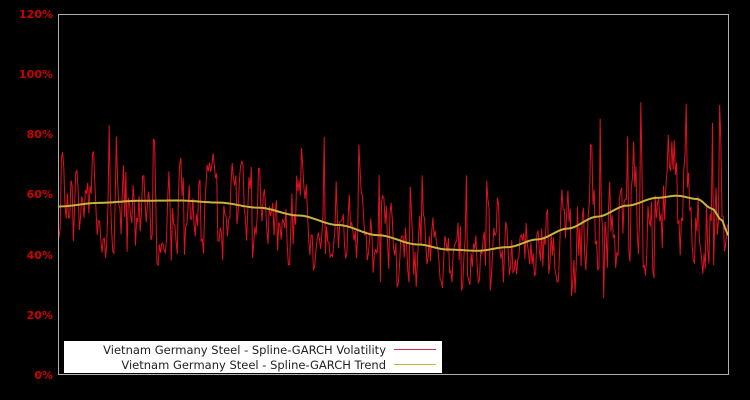  What do you see at coordinates (36, 74) in the screenshot?
I see `y-tick-100: 100%` at bounding box center [36, 74].